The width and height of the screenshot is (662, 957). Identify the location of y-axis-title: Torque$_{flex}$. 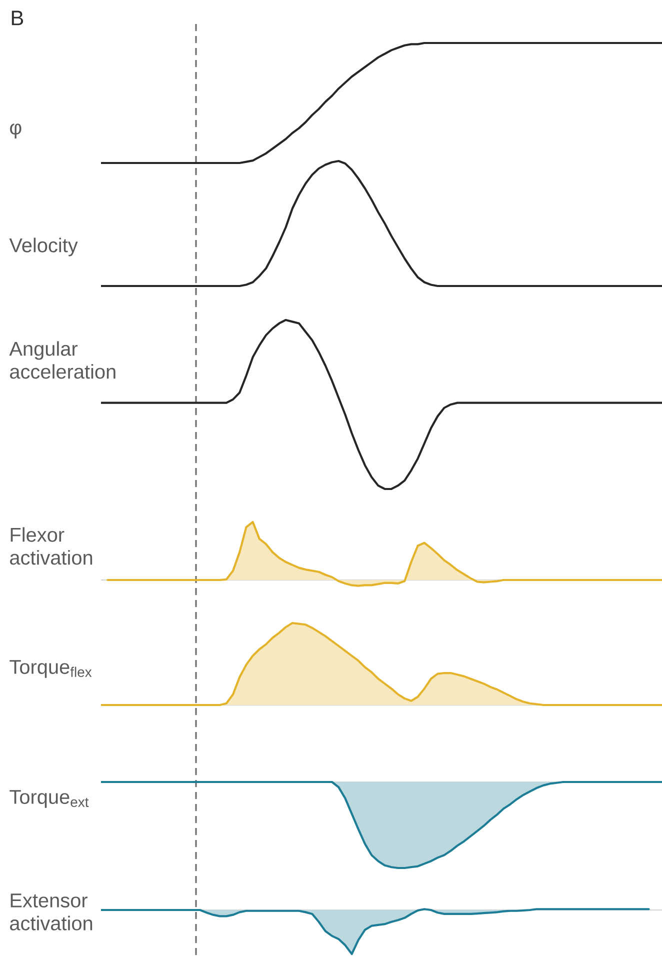
(51, 669).